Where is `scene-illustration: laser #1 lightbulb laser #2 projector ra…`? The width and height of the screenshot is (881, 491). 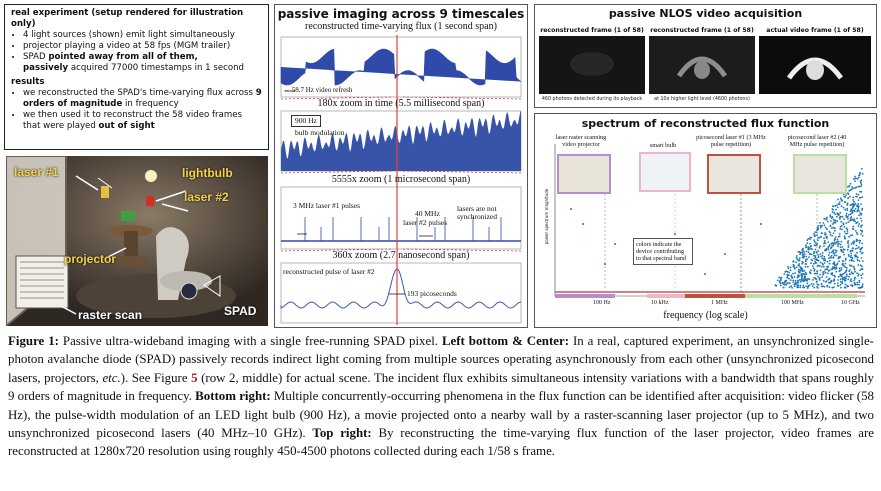 scene-illustration: laser #1 lightbulb laser #2 projector ra… is located at coordinates (137, 241).